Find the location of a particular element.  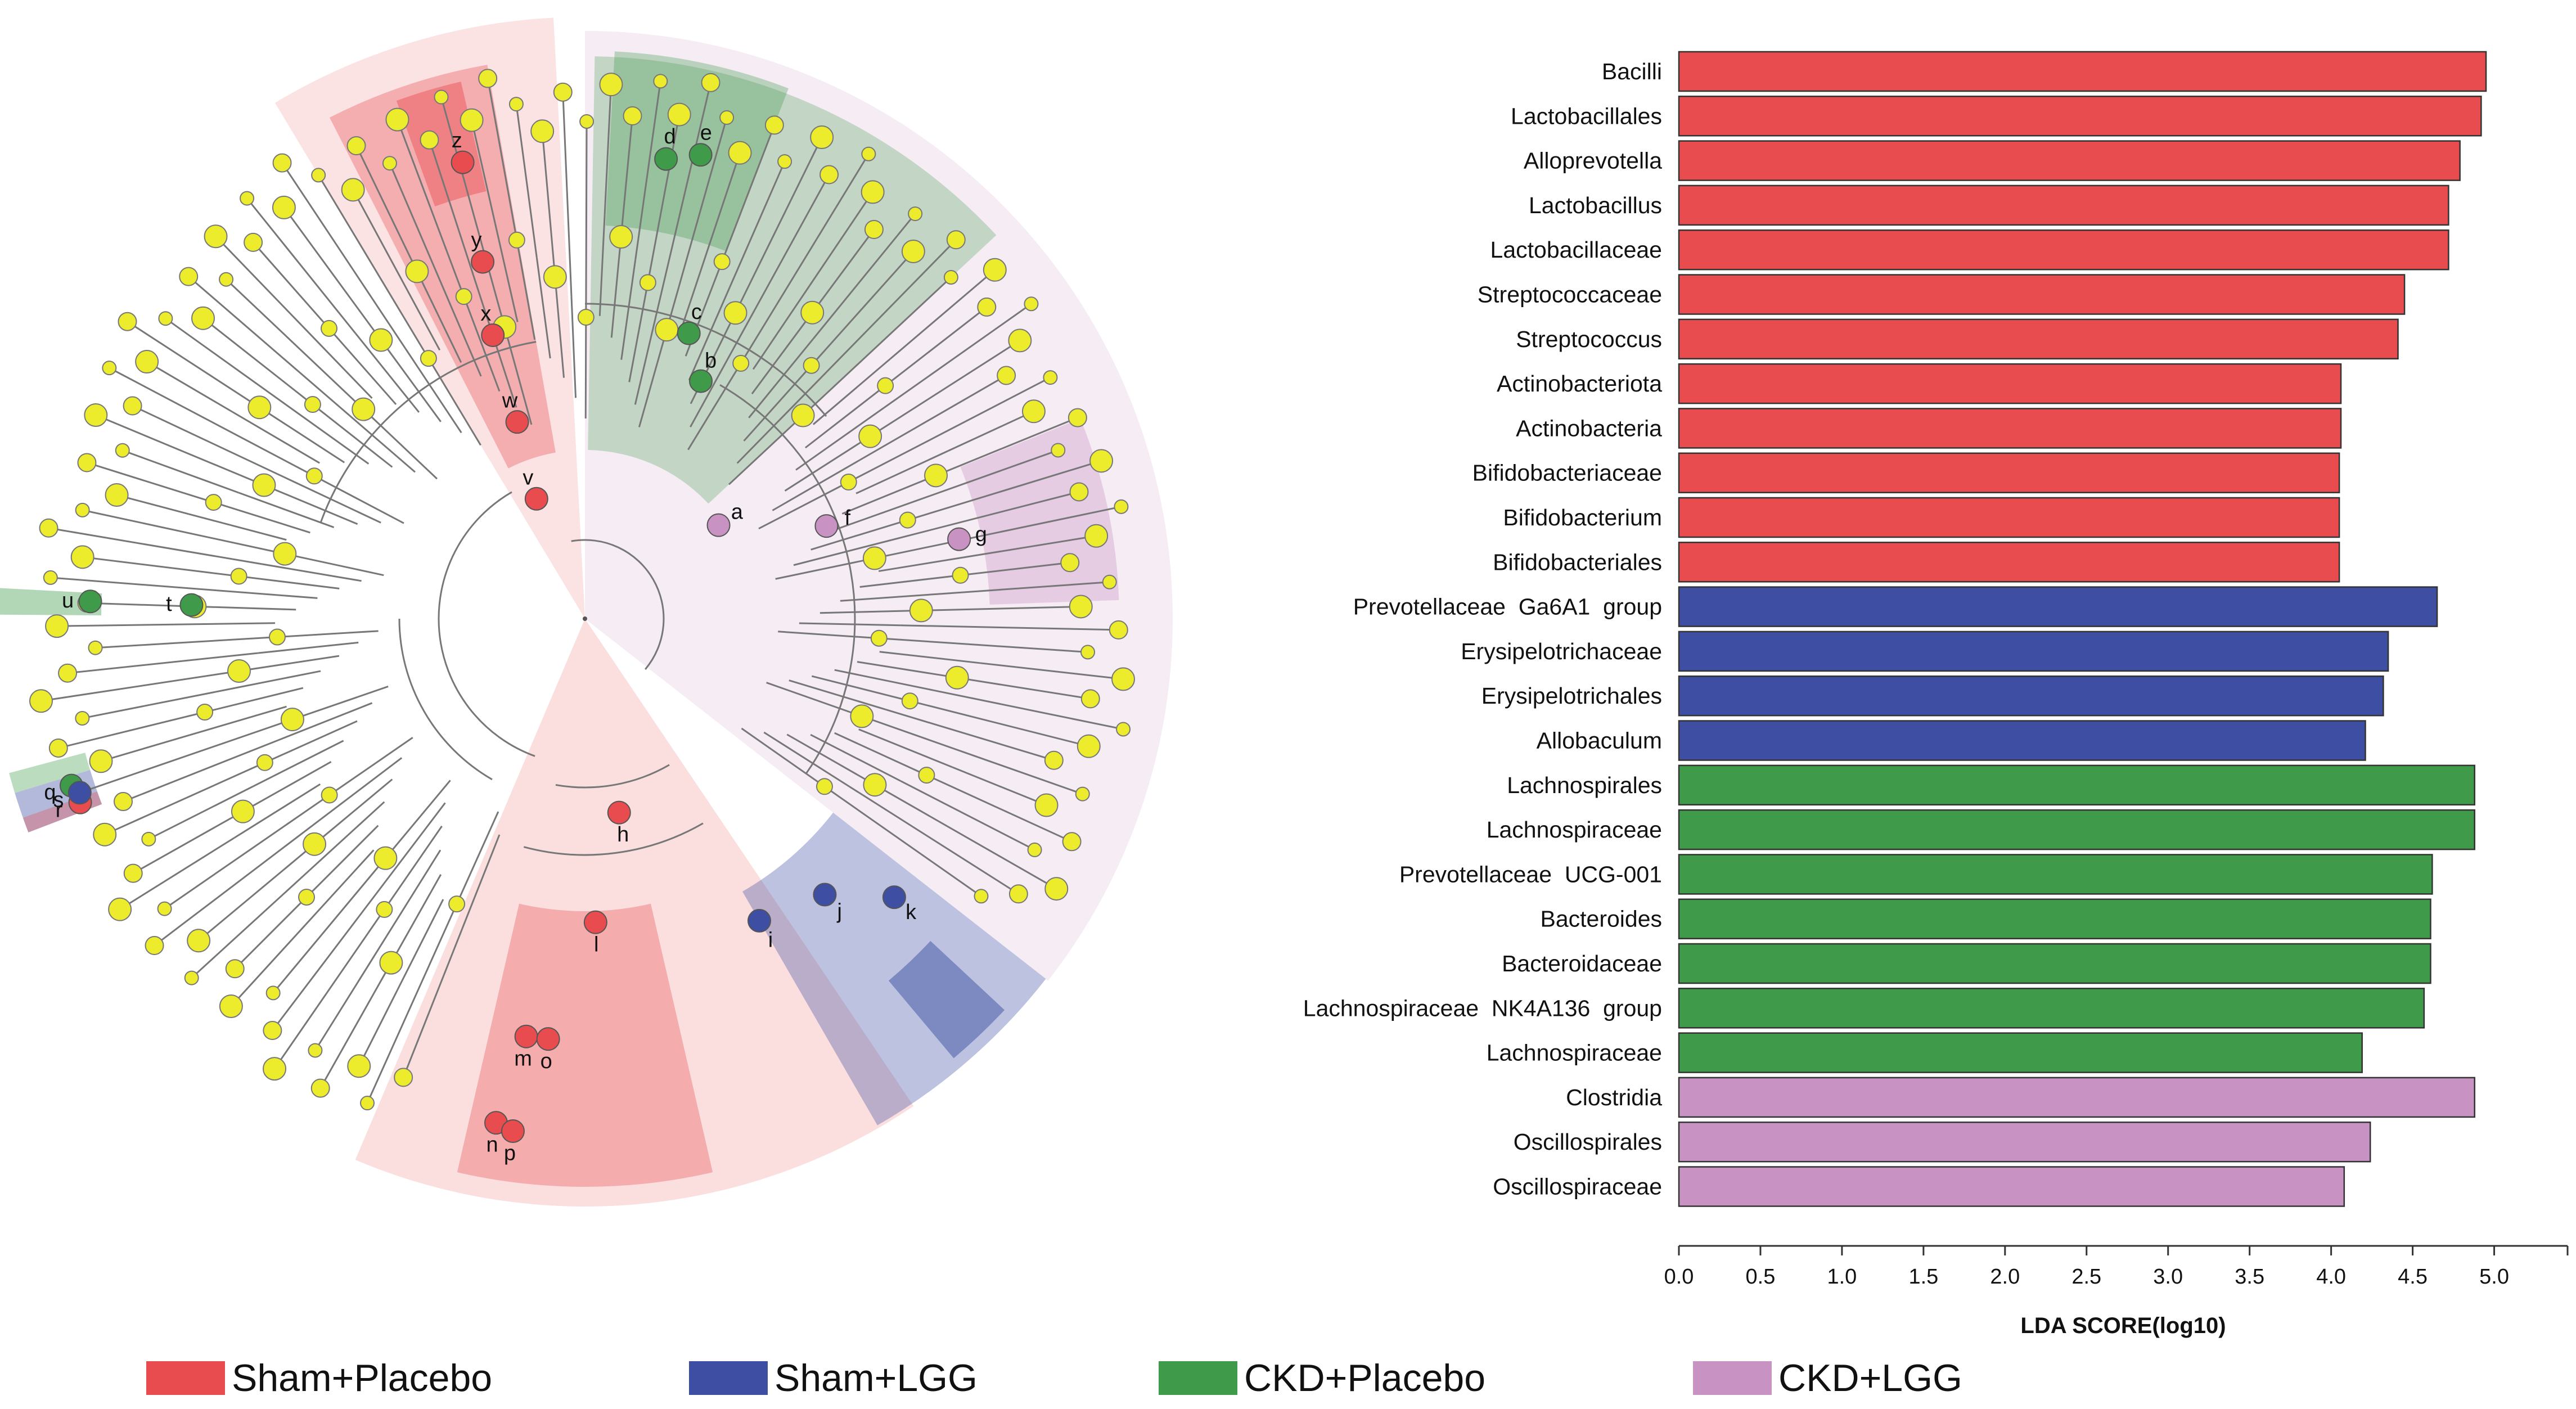

branch-arc is located at coordinates (618, 604).